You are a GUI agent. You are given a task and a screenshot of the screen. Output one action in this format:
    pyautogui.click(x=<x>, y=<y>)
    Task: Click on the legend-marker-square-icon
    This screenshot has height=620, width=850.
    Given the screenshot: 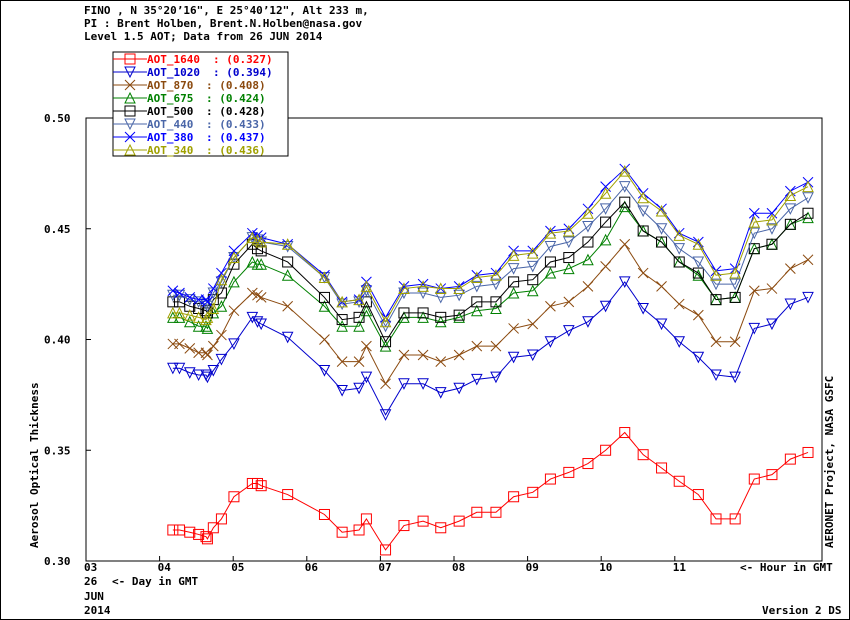 What is the action you would take?
    pyautogui.click(x=130, y=59)
    